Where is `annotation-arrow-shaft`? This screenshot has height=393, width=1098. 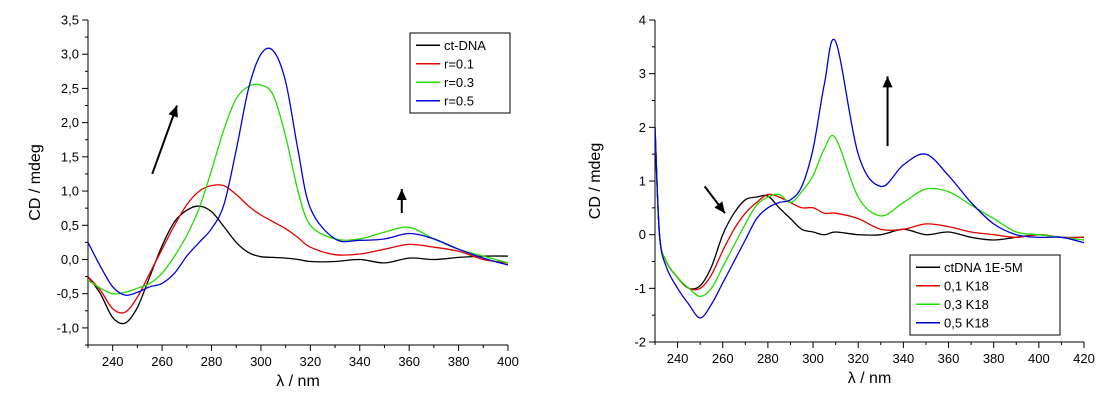 annotation-arrow-shaft is located at coordinates (164, 140).